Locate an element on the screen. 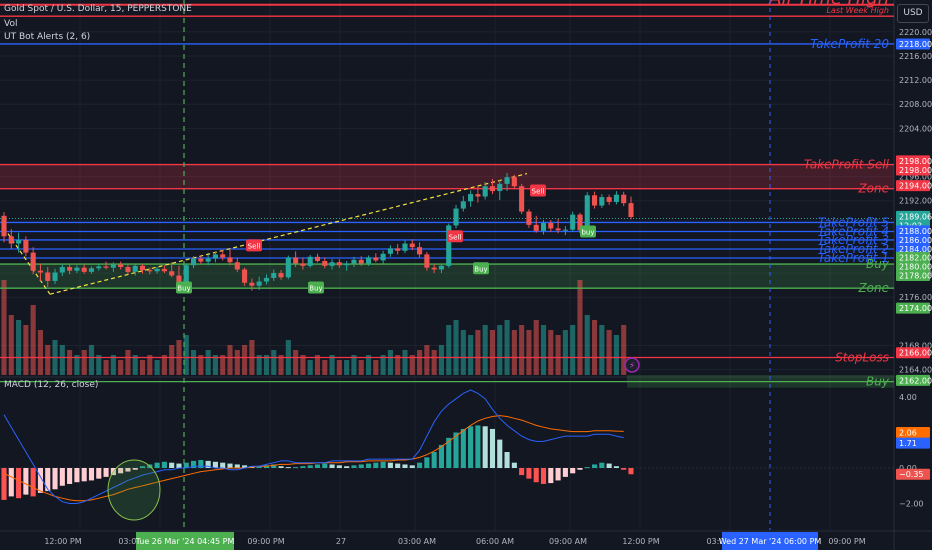 The width and height of the screenshot is (932, 550). currency-button: USD is located at coordinates (913, 13).